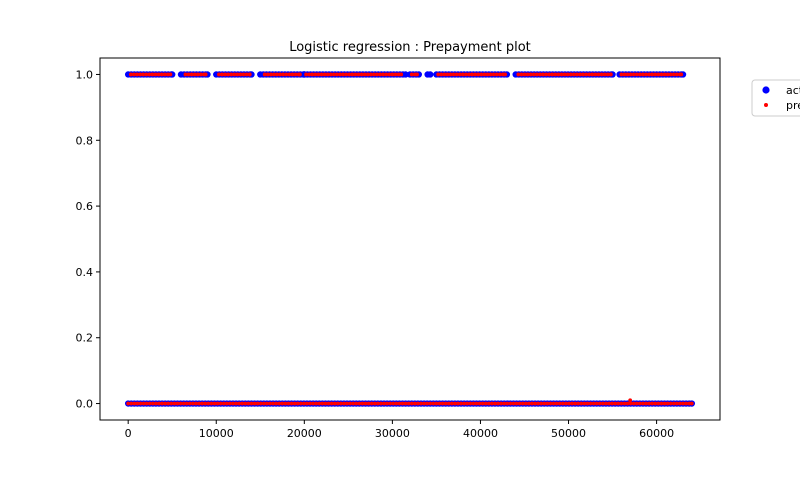  What do you see at coordinates (399, 430) in the screenshot?
I see `x-axis: 0 10000 20000 30000 40000 50000 60000` at bounding box center [399, 430].